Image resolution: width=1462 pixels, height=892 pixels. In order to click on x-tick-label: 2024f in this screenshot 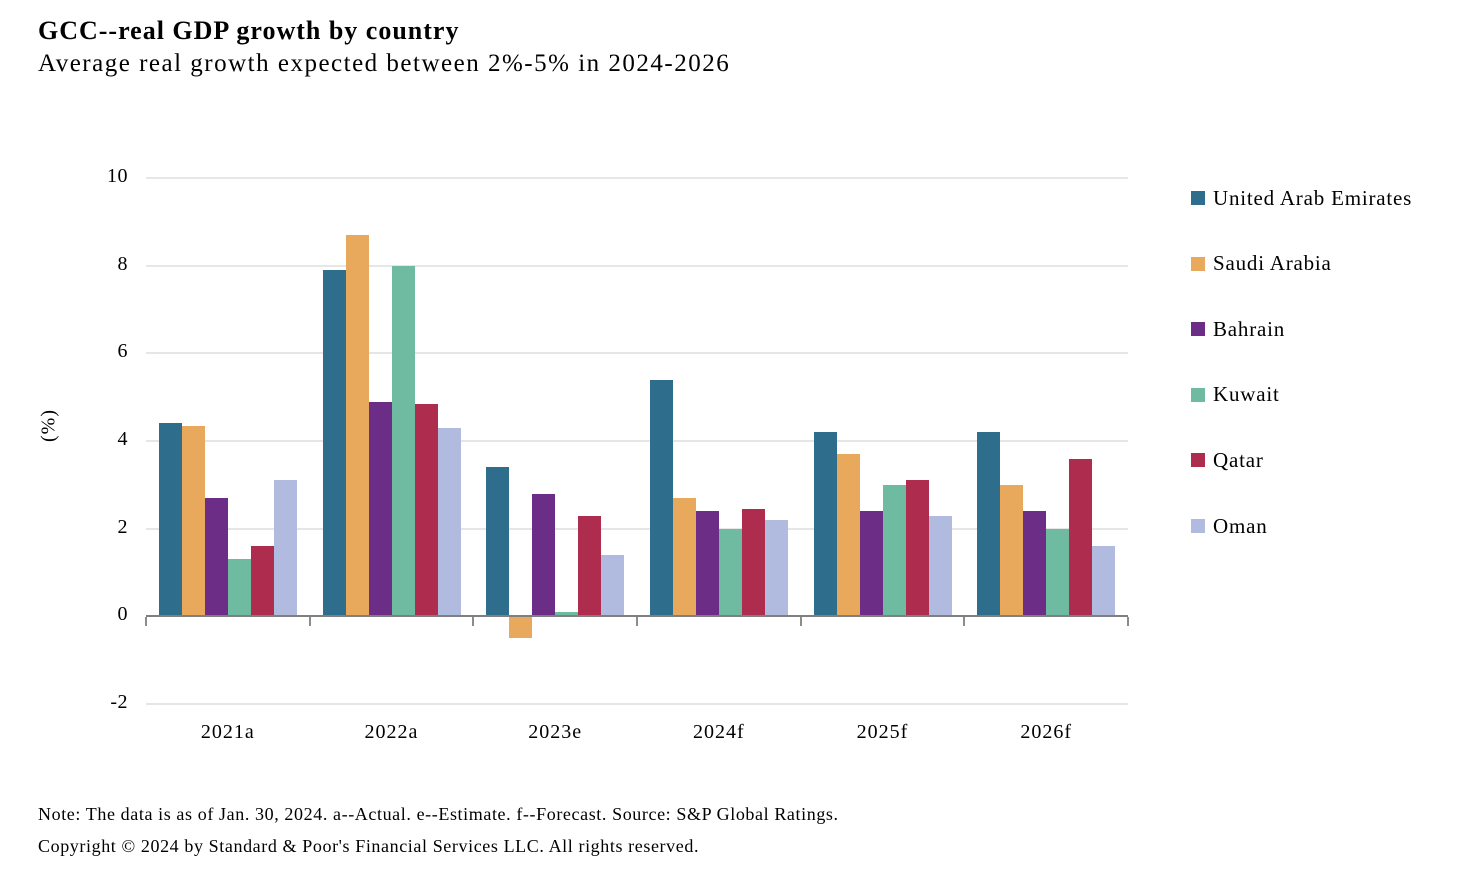, I will do `click(718, 732)`.